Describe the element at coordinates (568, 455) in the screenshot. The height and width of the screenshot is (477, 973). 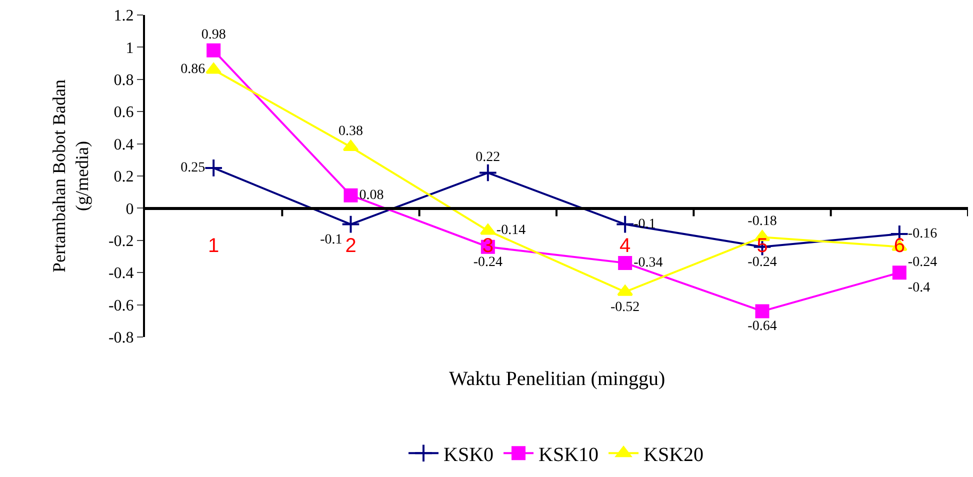
I see `legend-label: KSK10` at that location.